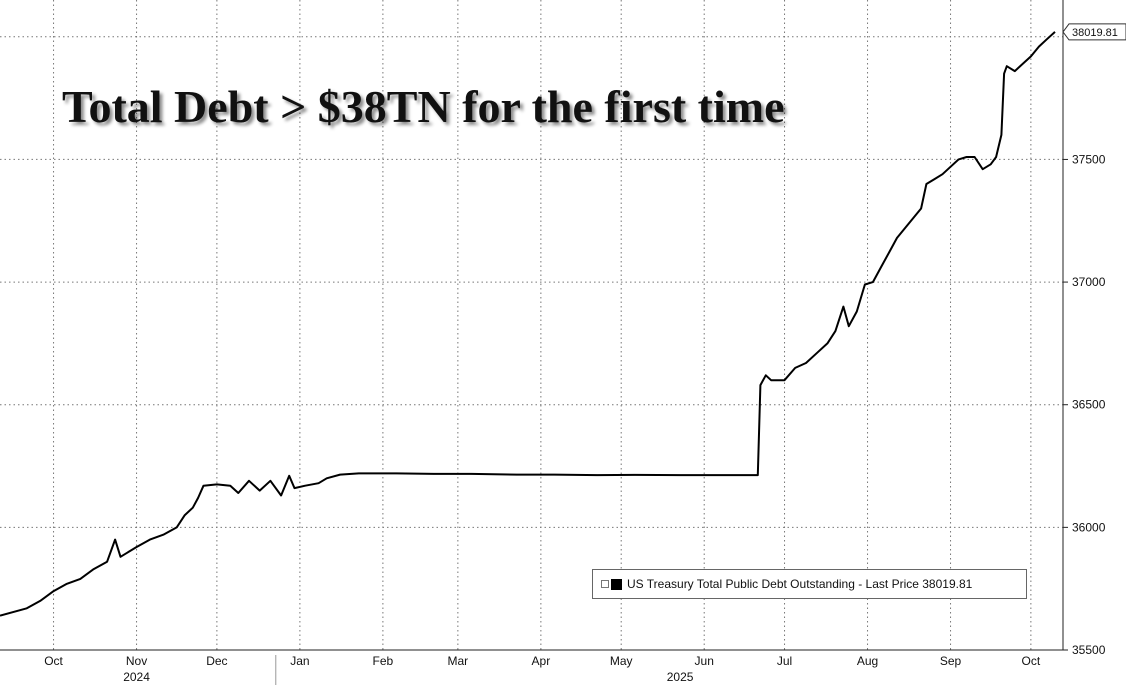 The height and width of the screenshot is (685, 1126). What do you see at coordinates (621, 661) in the screenshot?
I see `x-tick-label: May` at bounding box center [621, 661].